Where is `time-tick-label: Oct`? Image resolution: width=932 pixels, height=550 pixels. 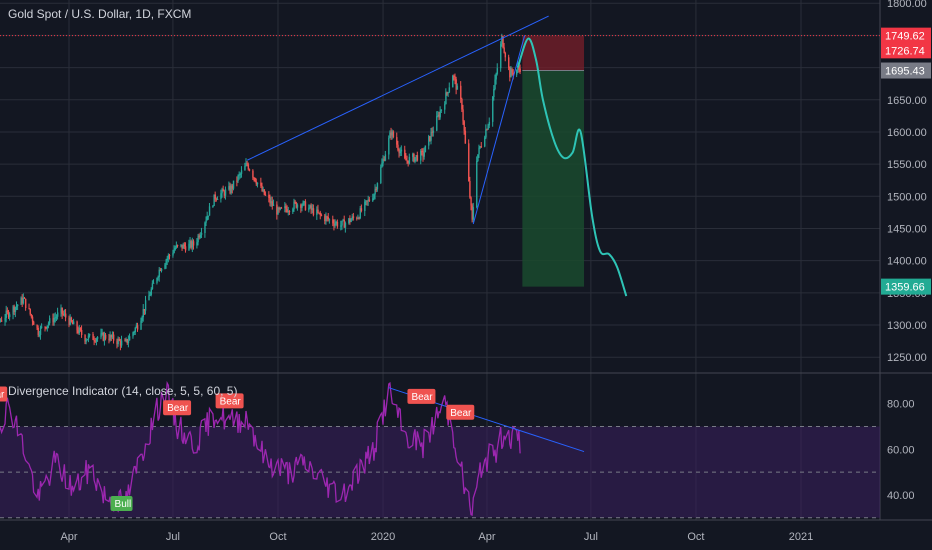 time-tick-label: Oct is located at coordinates (277, 537).